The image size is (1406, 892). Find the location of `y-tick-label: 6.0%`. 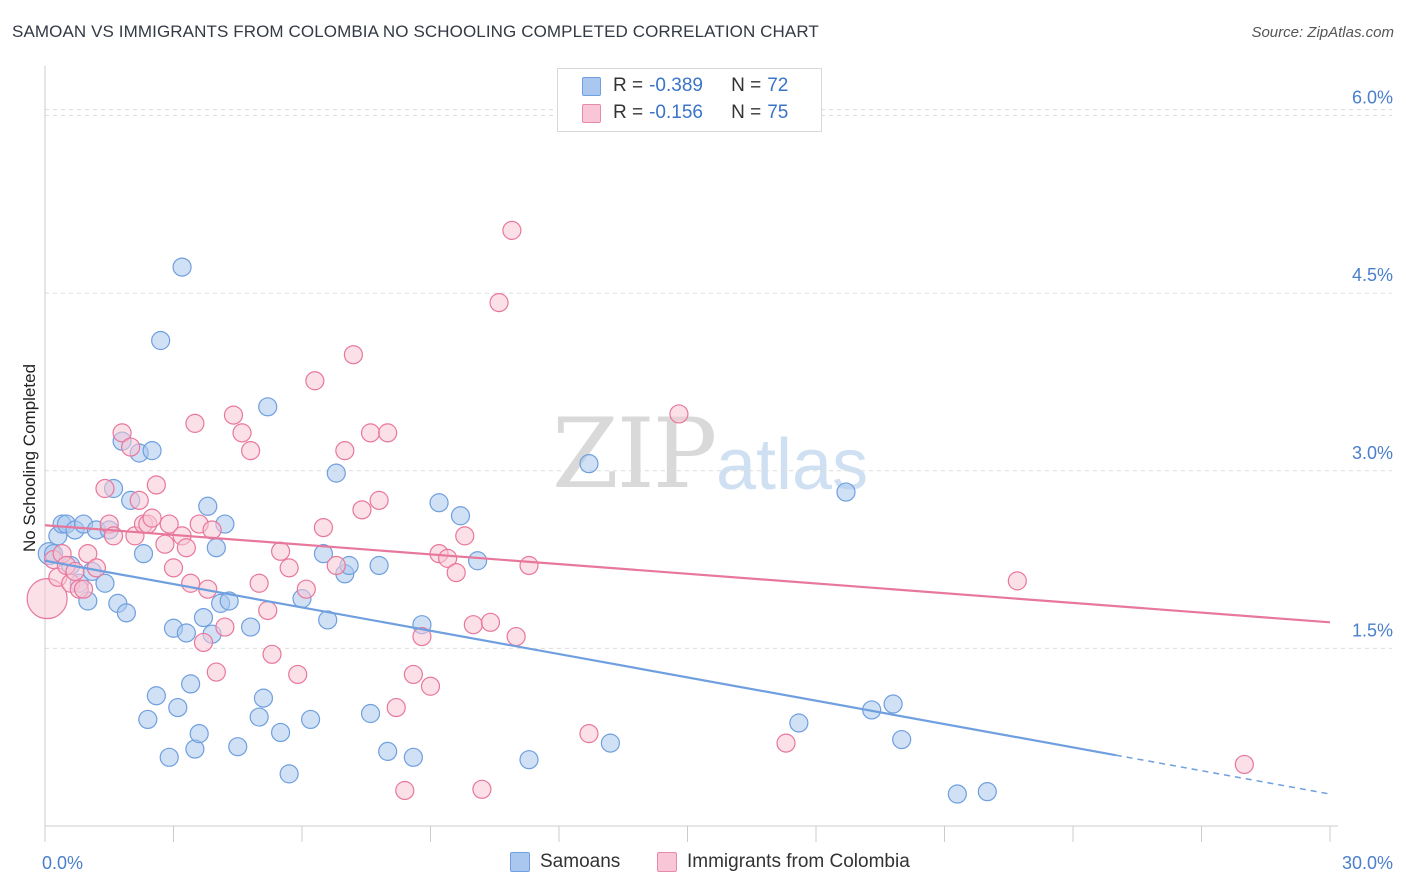

y-tick-label: 6.0% is located at coordinates (1372, 98).